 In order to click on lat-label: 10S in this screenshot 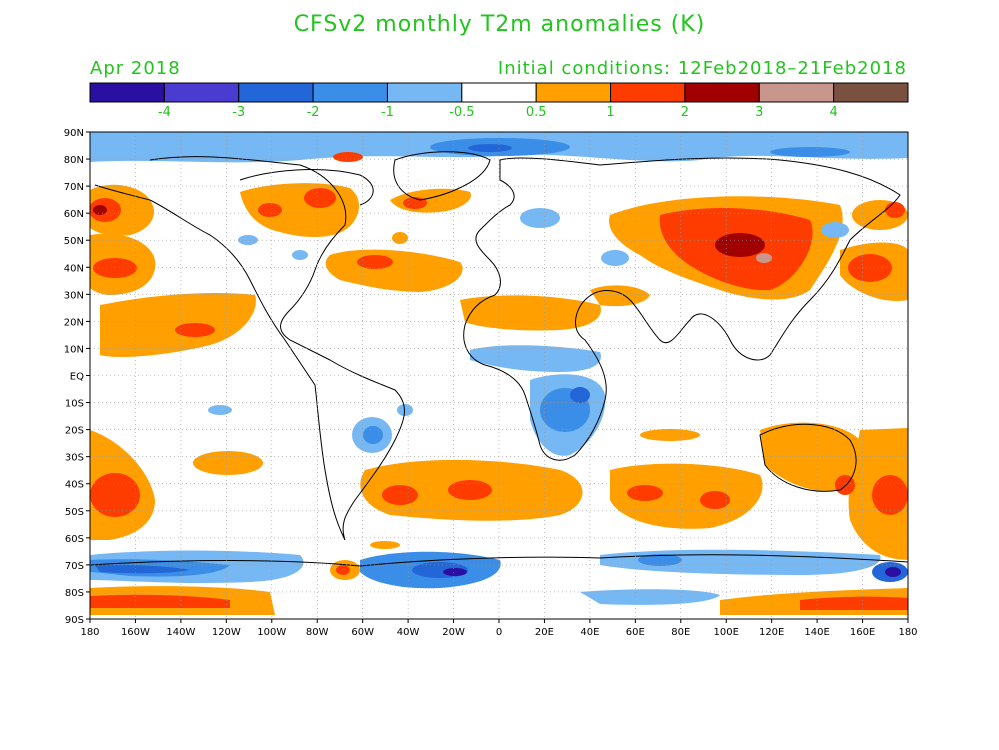, I will do `click(74, 404)`.